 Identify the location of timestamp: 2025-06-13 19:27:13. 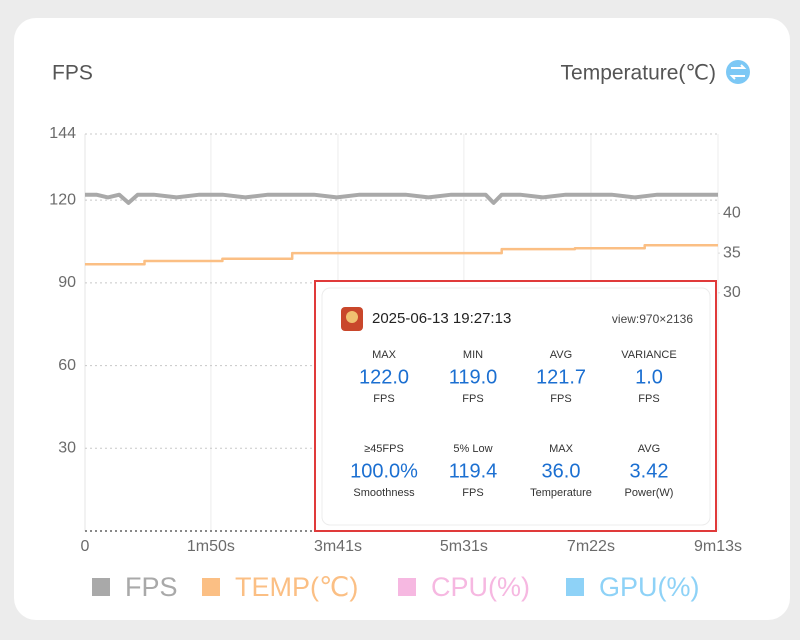
(441, 318).